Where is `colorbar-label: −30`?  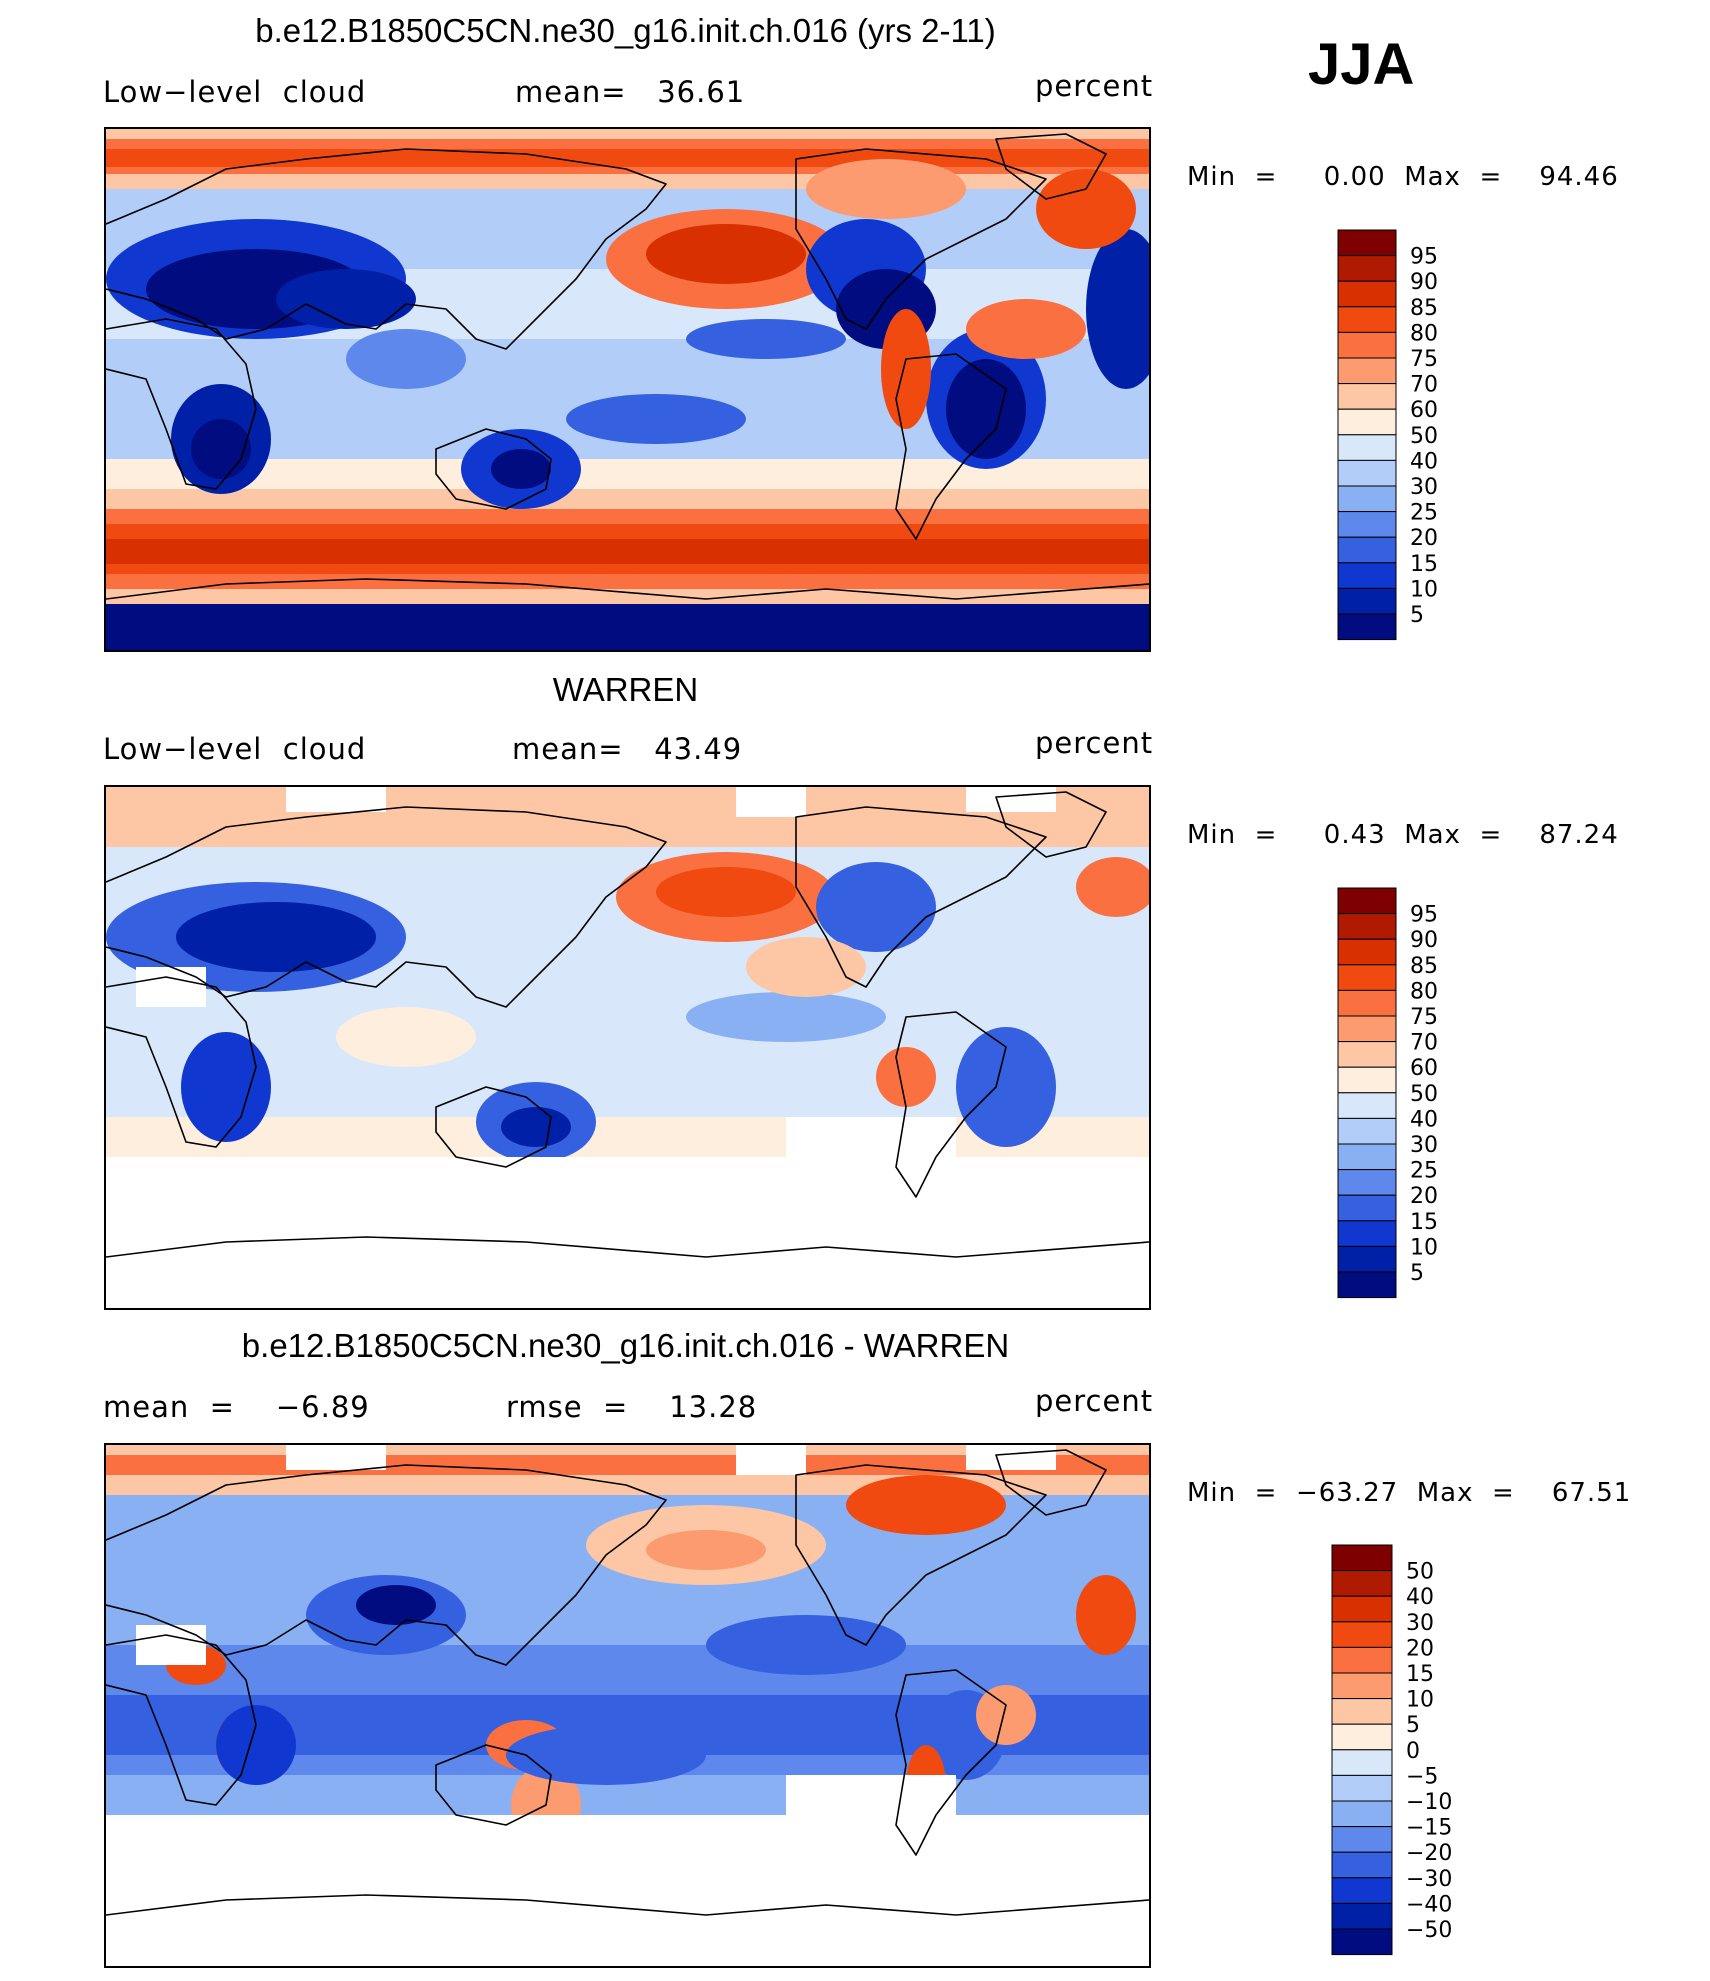 colorbar-label: −30 is located at coordinates (1429, 1879).